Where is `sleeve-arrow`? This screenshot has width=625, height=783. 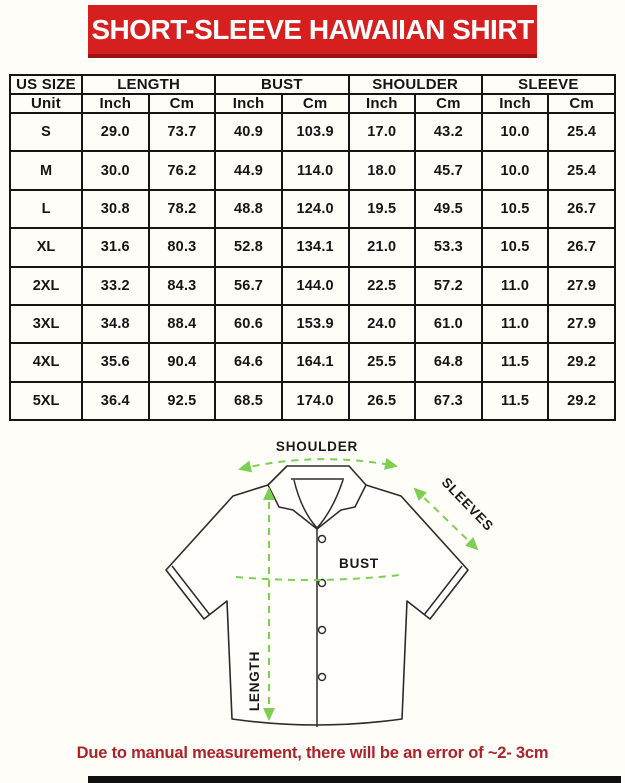 sleeve-arrow is located at coordinates (446, 519).